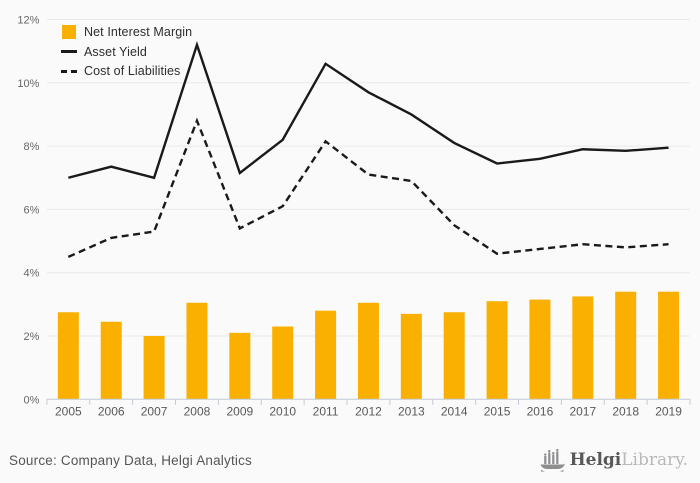 Image resolution: width=700 pixels, height=483 pixels. I want to click on bar-2008, so click(197, 351).